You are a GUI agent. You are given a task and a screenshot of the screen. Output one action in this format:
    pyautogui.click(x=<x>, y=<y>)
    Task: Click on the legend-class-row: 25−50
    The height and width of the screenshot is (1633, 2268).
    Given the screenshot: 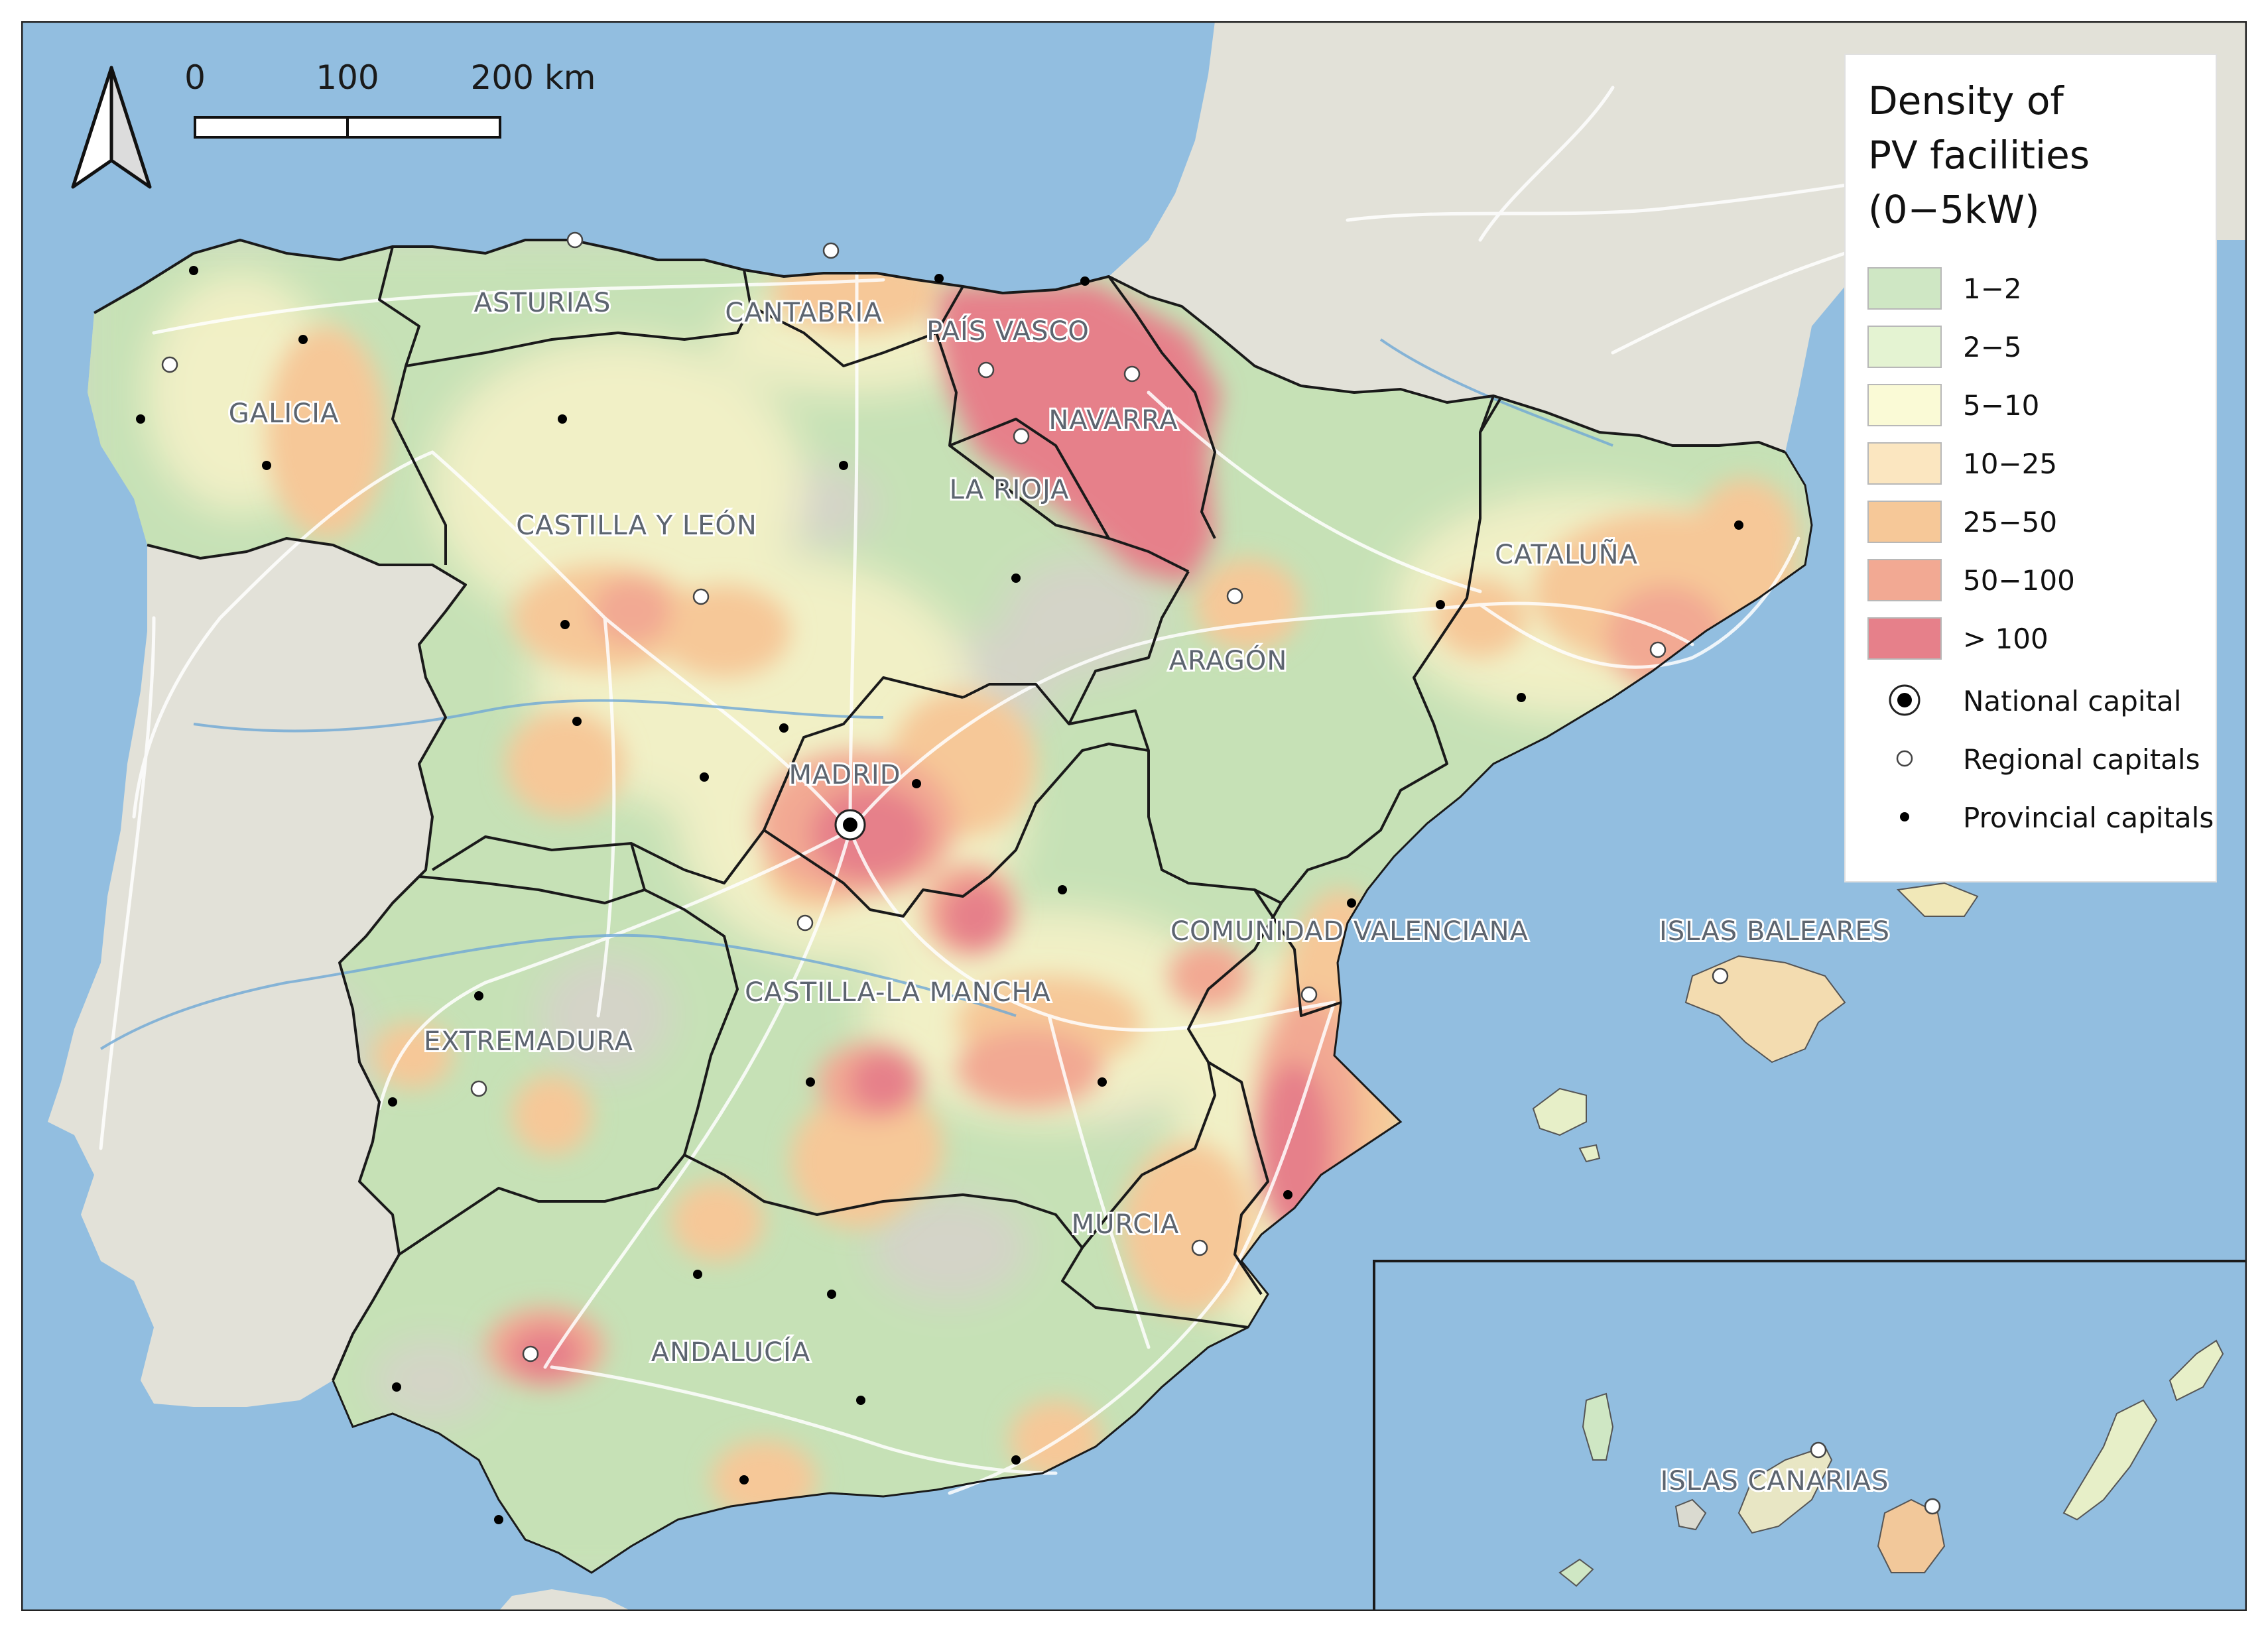 What is the action you would take?
    pyautogui.click(x=1962, y=522)
    